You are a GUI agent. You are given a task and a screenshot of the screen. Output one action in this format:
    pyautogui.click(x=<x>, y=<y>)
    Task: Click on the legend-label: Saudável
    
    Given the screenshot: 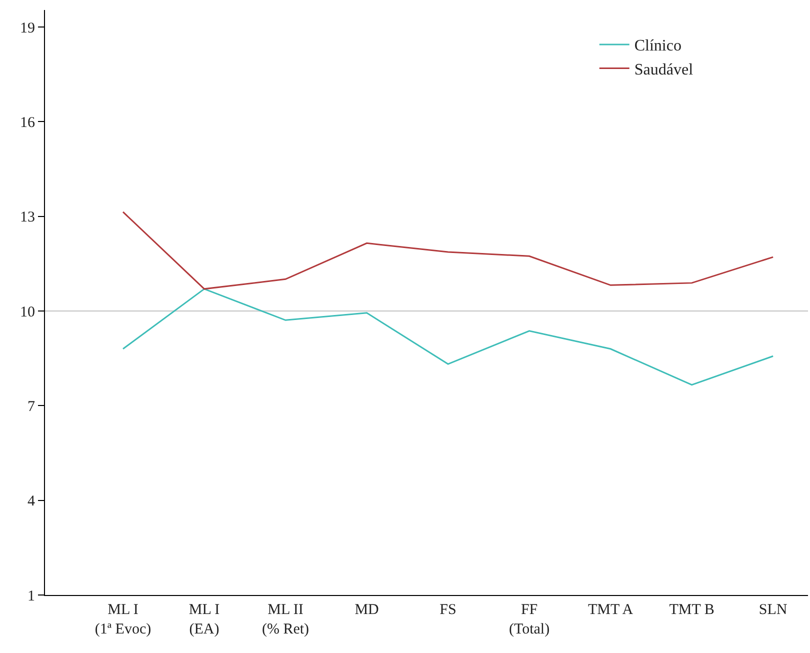 What is the action you would take?
    pyautogui.click(x=664, y=69)
    